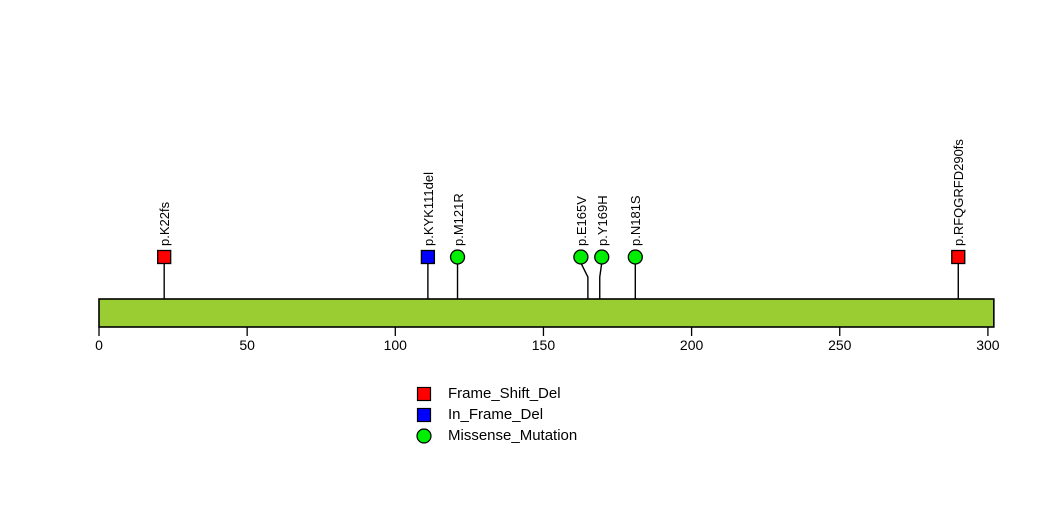  What do you see at coordinates (546, 313) in the screenshot?
I see `protein-bar` at bounding box center [546, 313].